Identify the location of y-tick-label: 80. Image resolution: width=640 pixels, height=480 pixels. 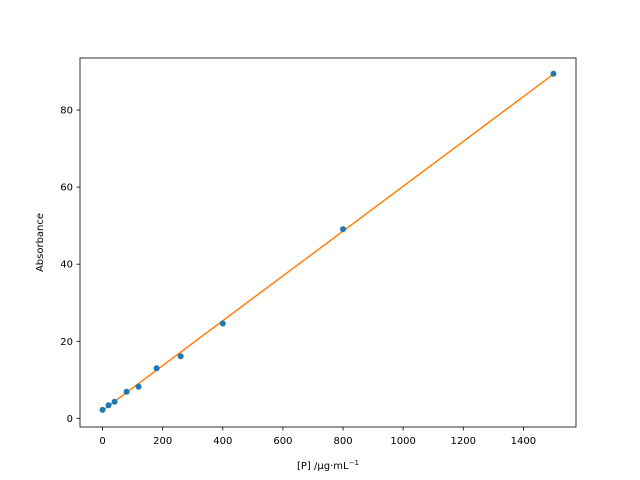
(66, 111).